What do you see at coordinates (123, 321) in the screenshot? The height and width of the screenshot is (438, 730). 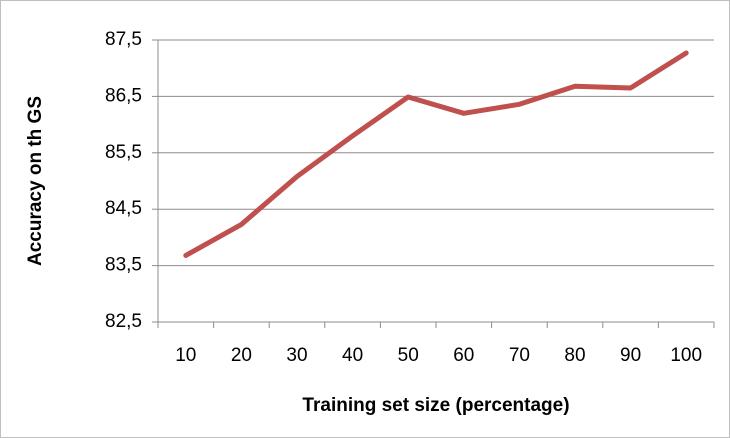 I see `y-tick-label: 82,5` at bounding box center [123, 321].